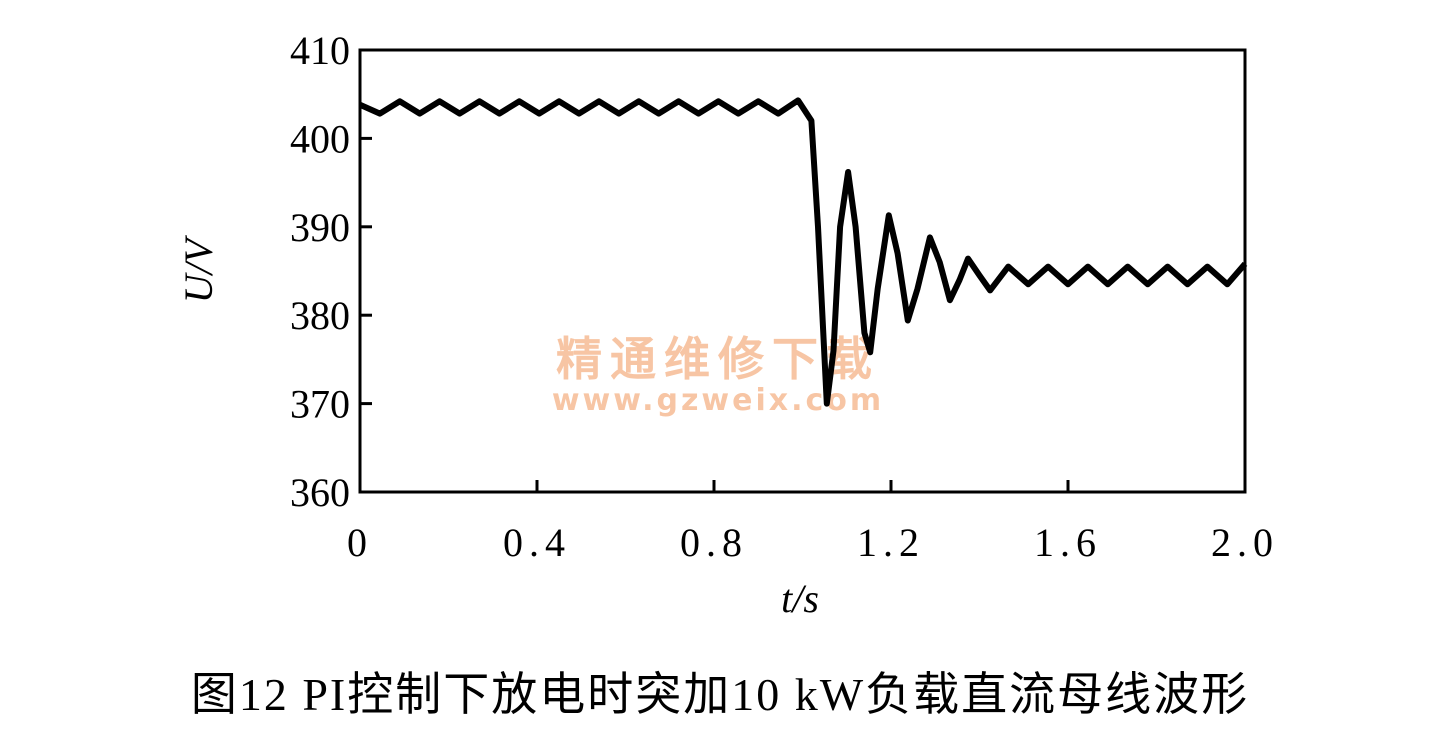 This screenshot has height=749, width=1441. What do you see at coordinates (320, 492) in the screenshot?
I see `y-tick-label: 360` at bounding box center [320, 492].